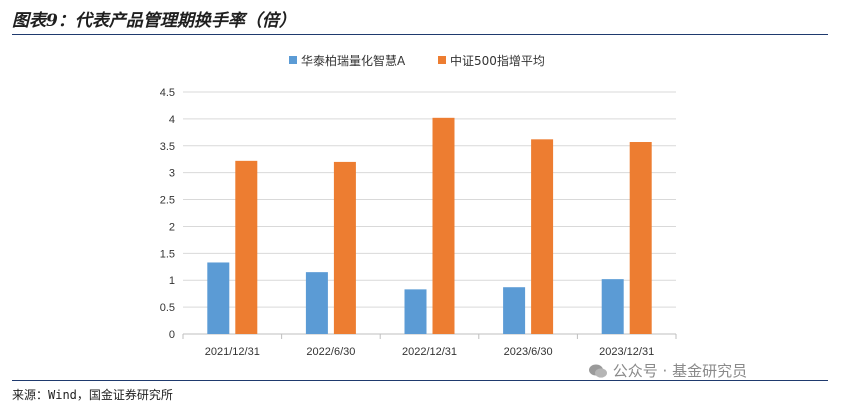 This screenshot has height=408, width=854. Describe the element at coordinates (172, 281) in the screenshot. I see `y-tick-label: 1` at that location.